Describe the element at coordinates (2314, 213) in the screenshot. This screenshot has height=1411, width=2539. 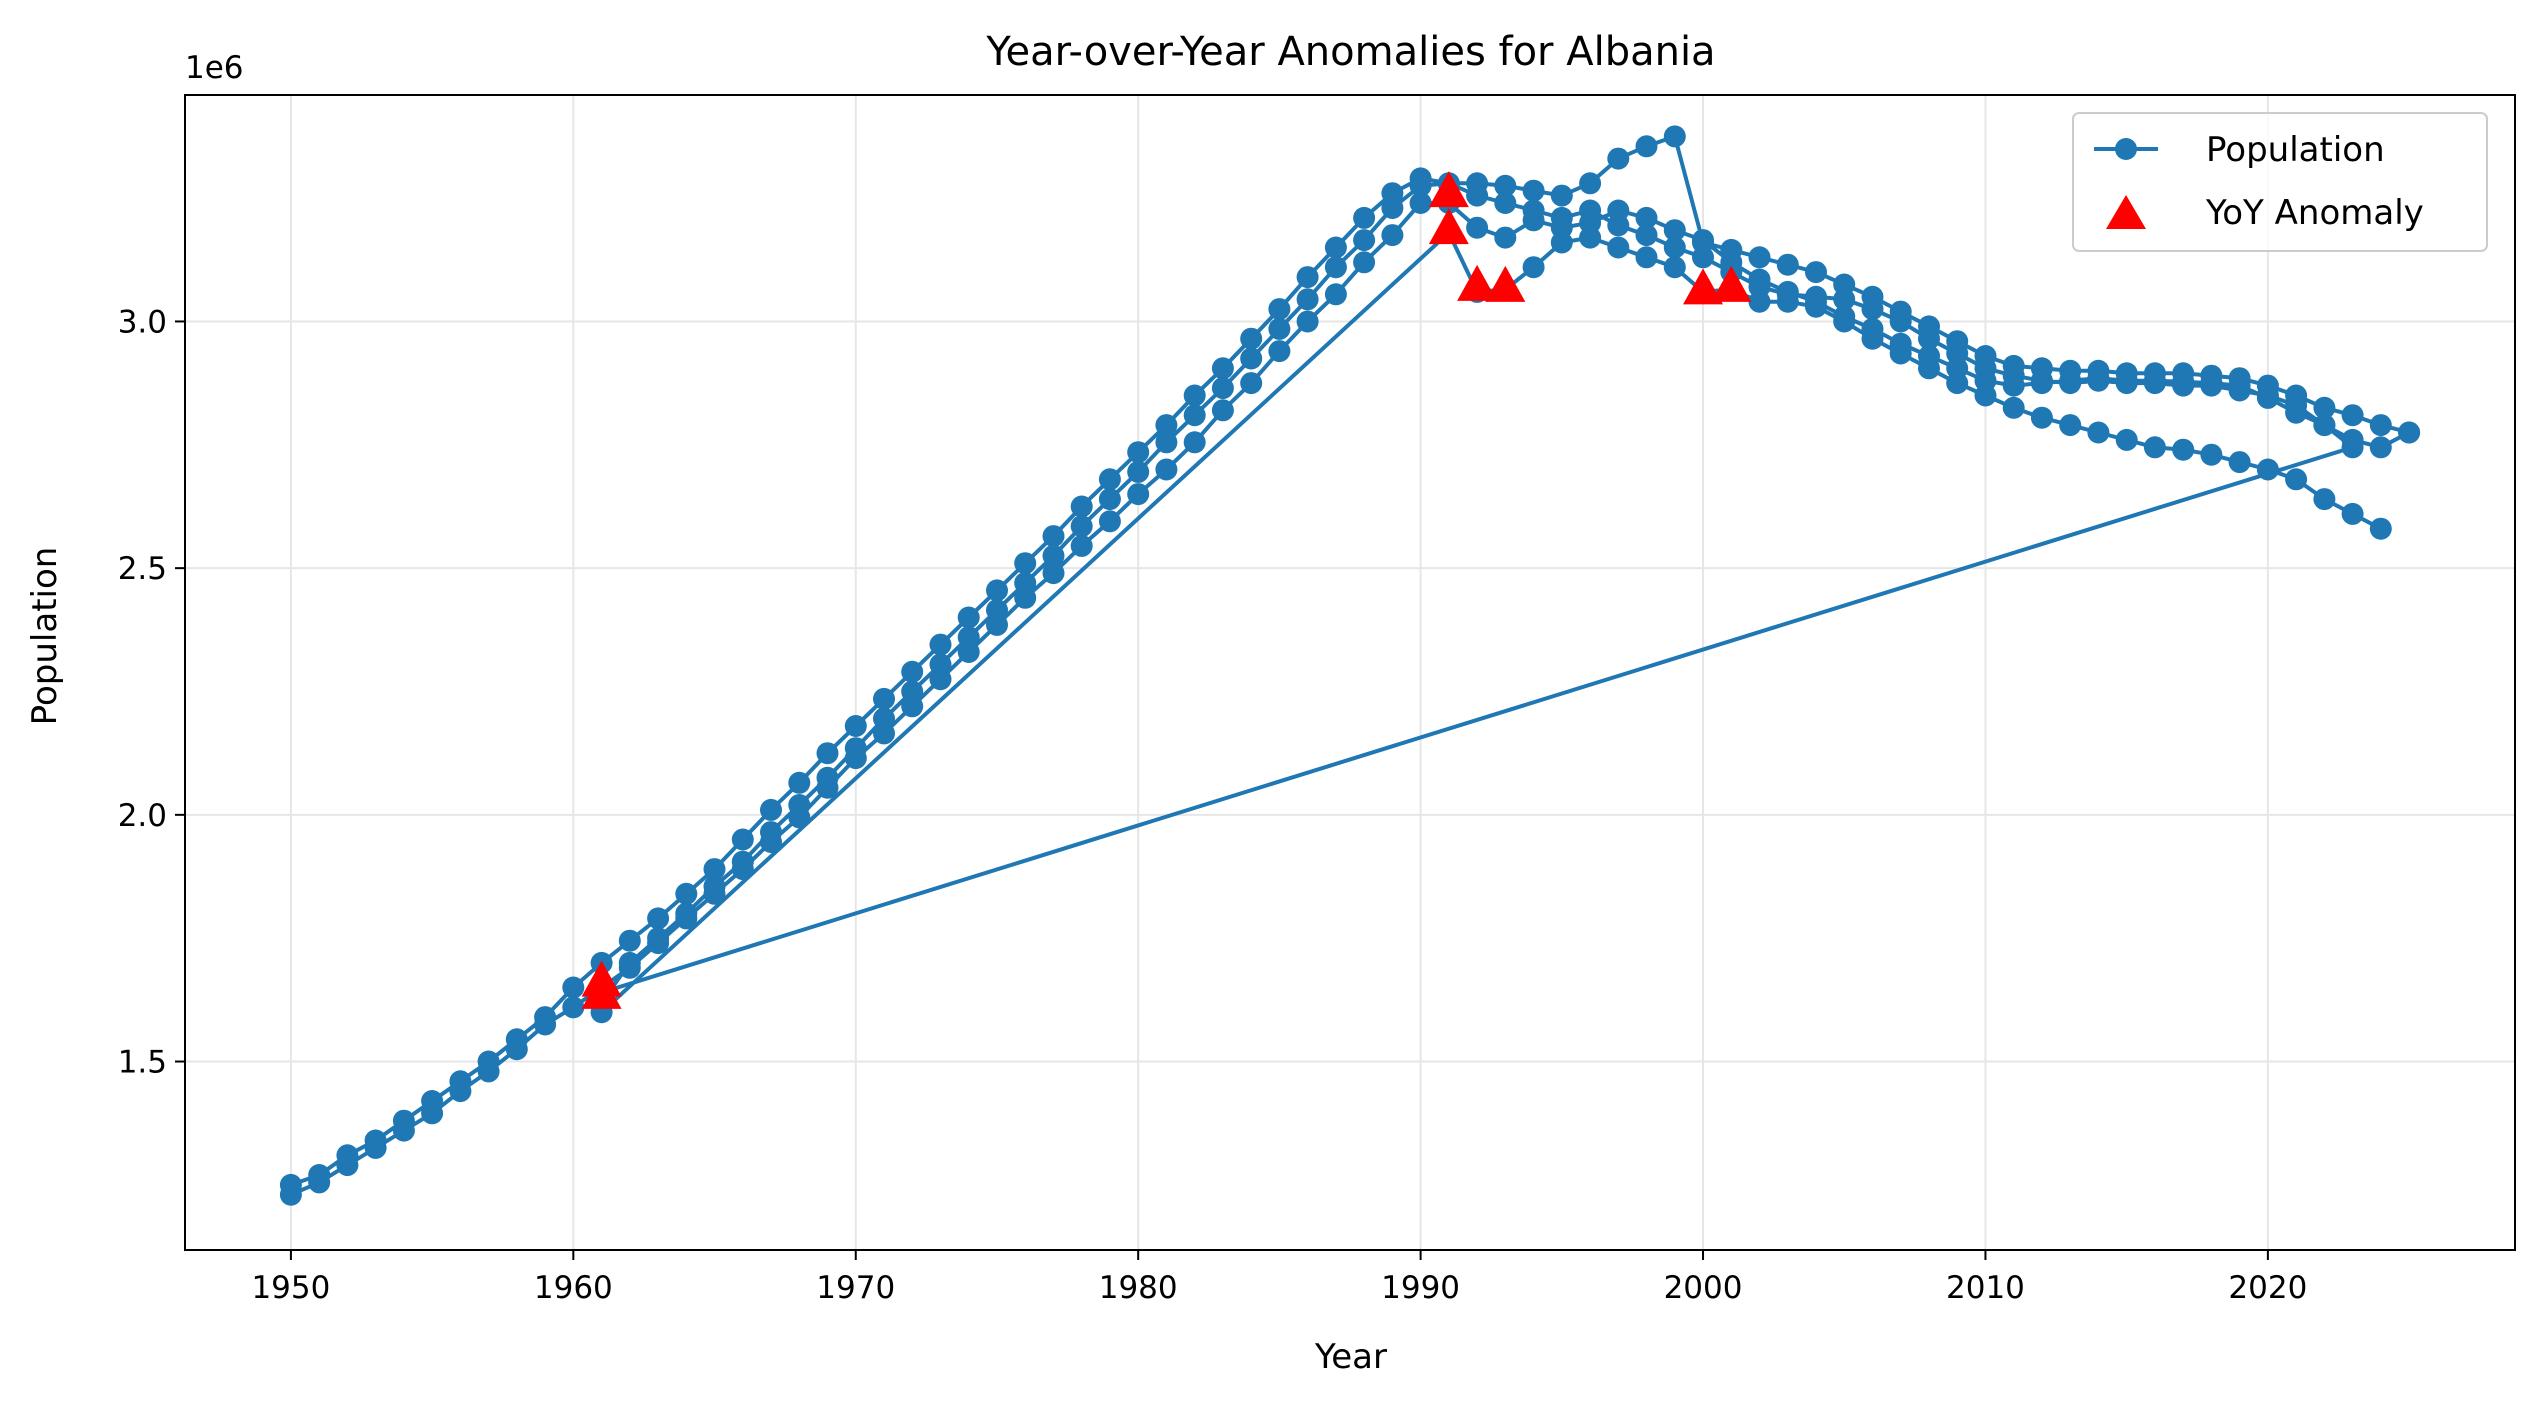
I see `legend-anomaly-label: YoY Anomaly` at that location.